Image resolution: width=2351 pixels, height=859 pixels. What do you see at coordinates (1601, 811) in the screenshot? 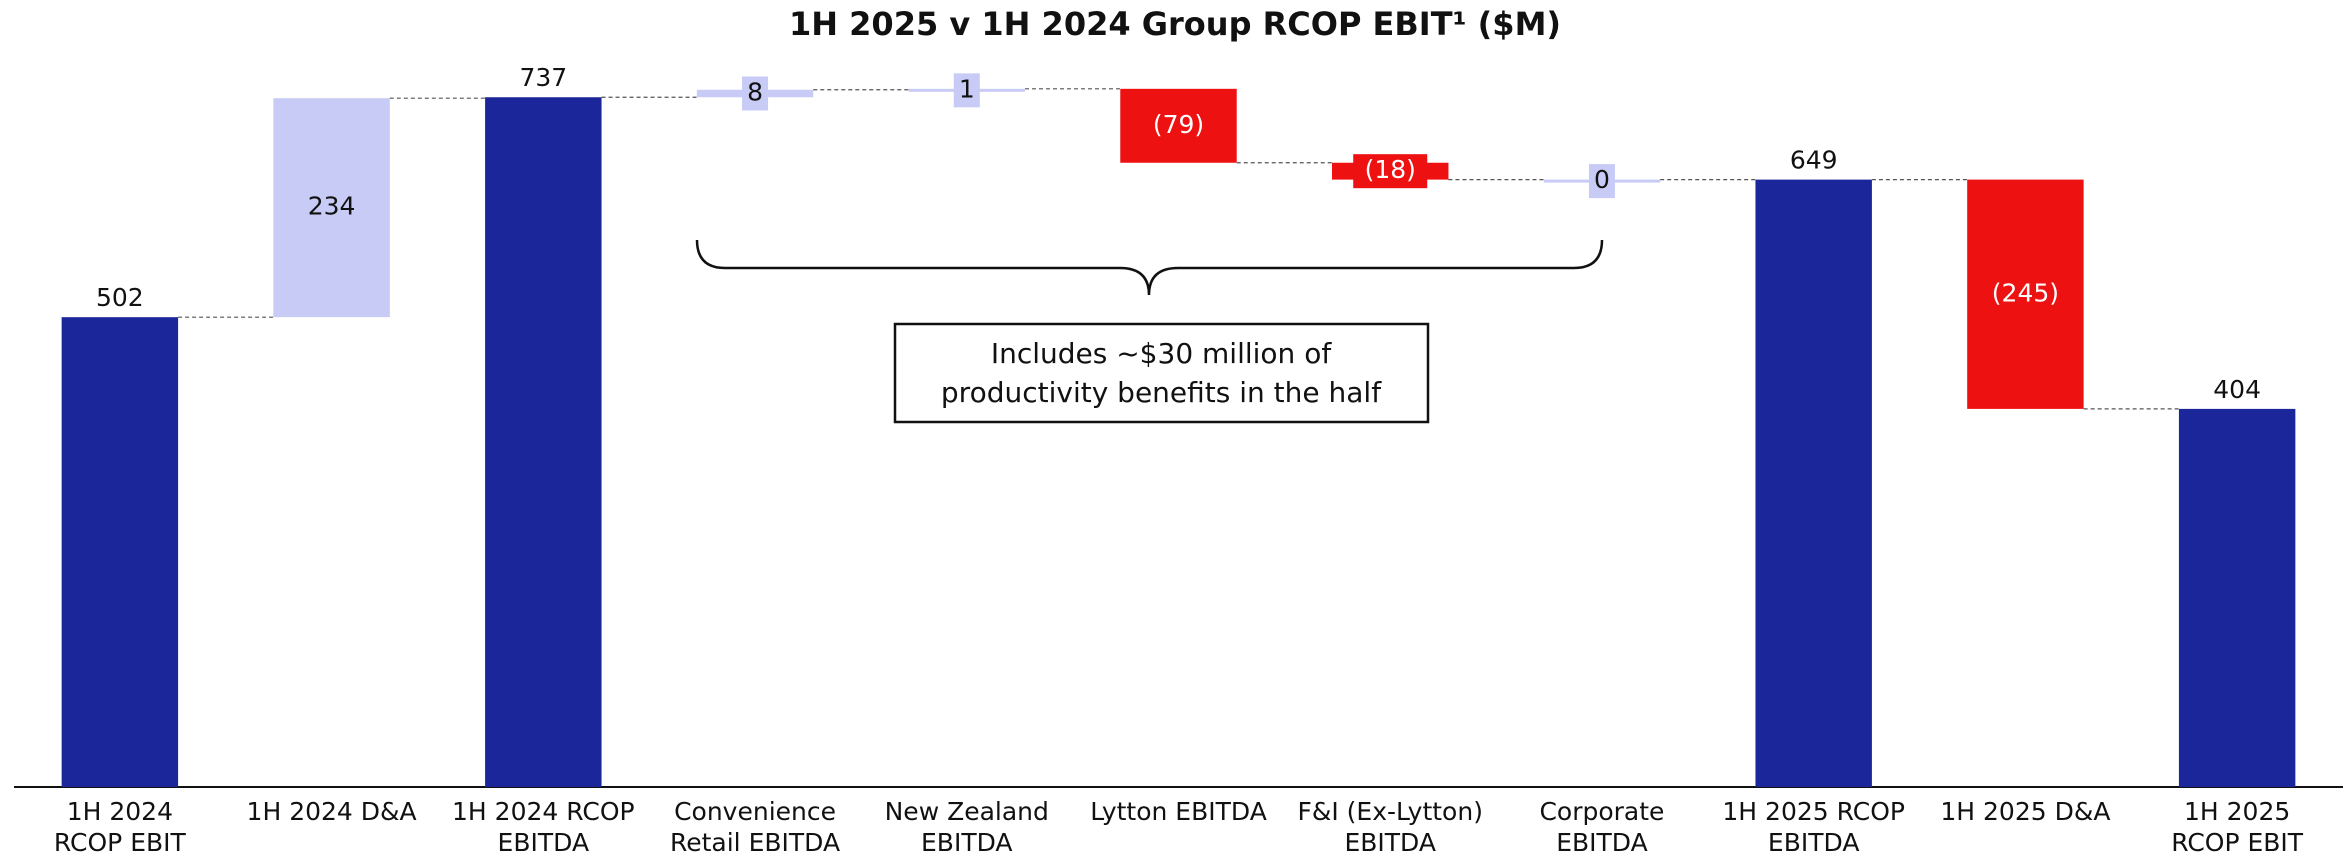
I see `x-tick-label: Corporate` at bounding box center [1601, 811].